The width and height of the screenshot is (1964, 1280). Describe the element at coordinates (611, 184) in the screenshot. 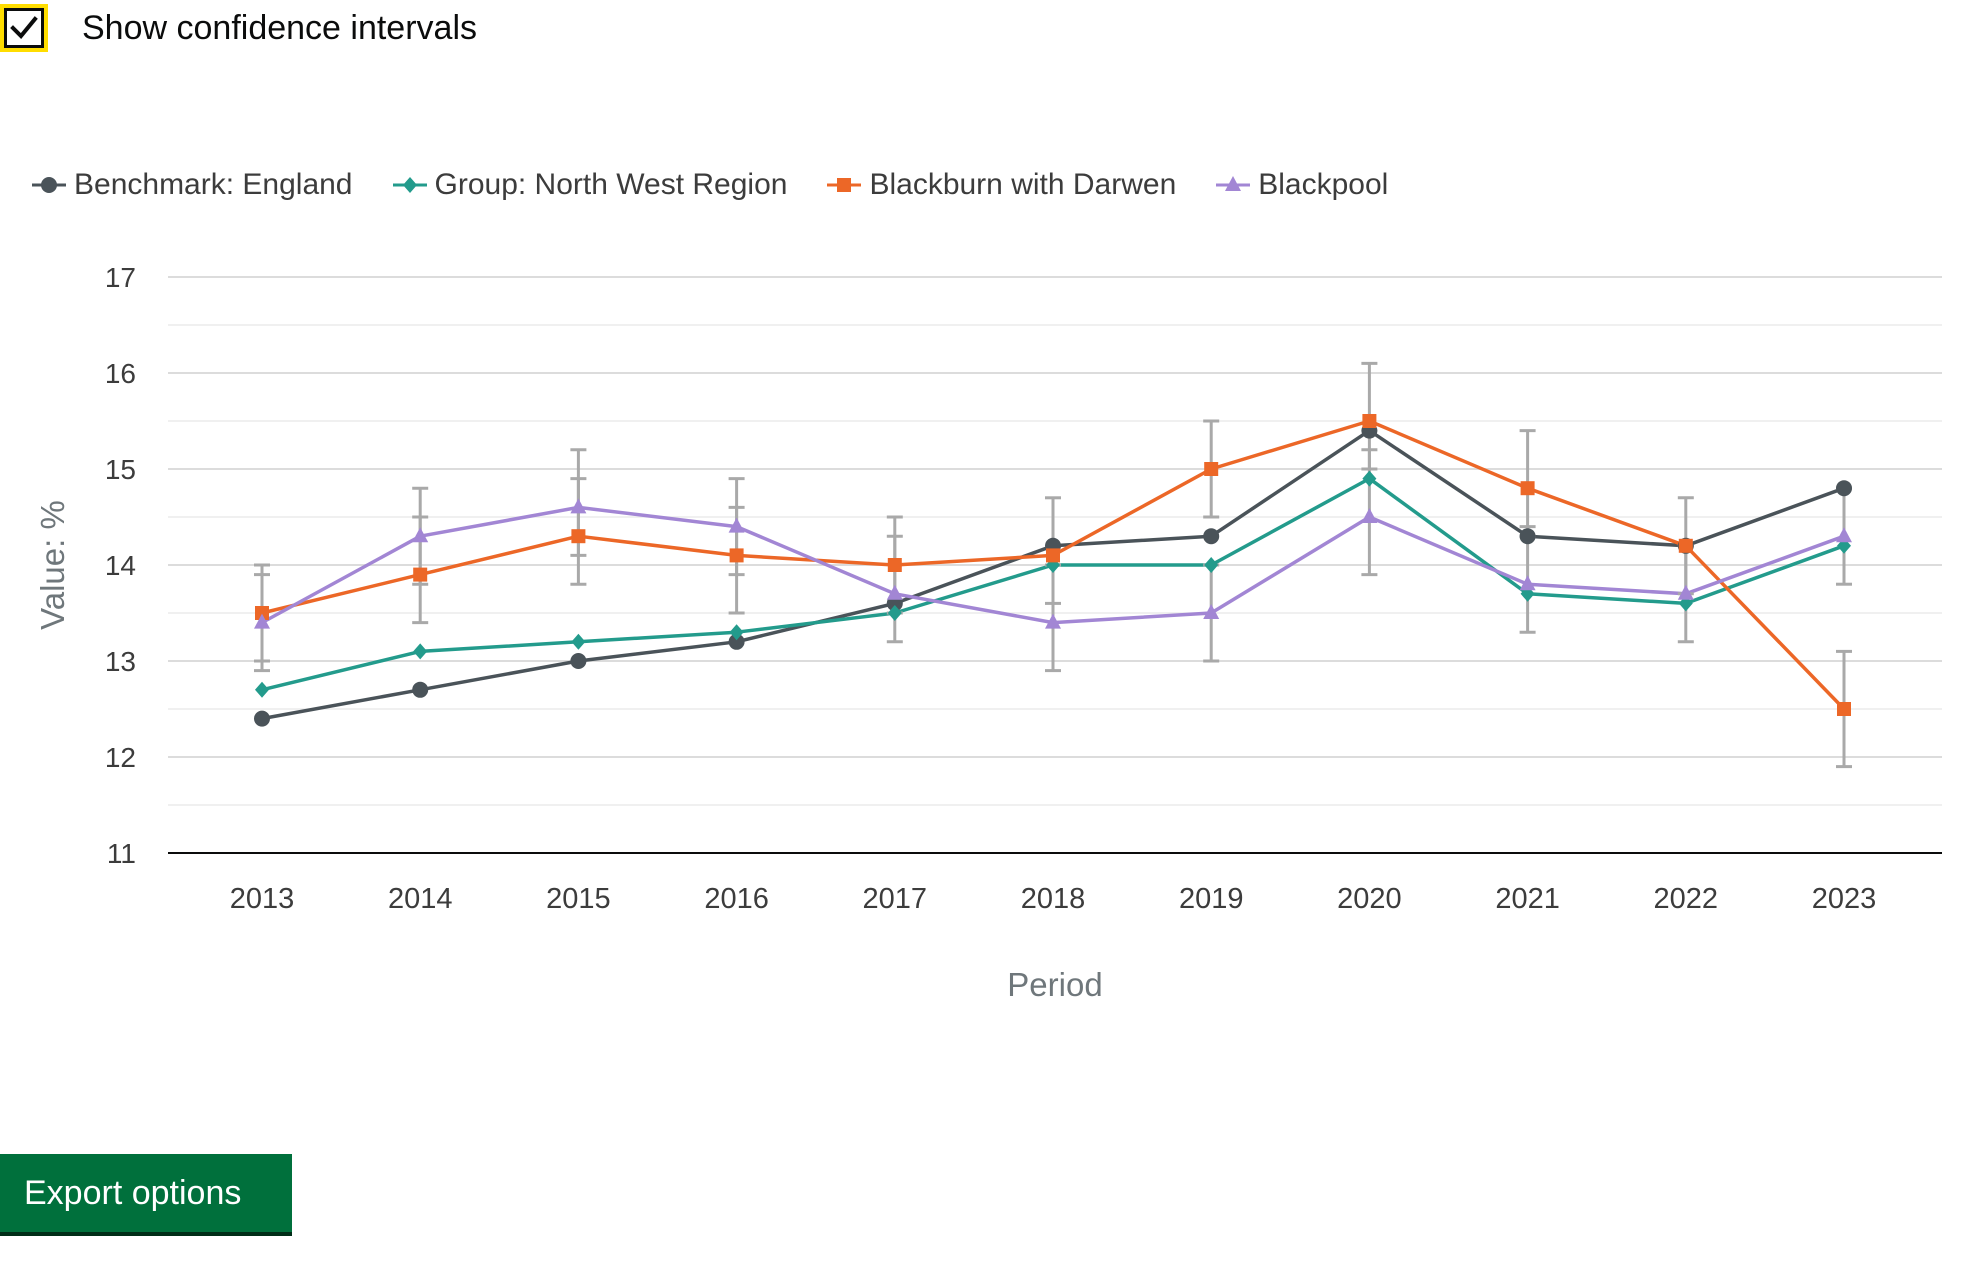

I see `legend-label: Group: North West Region` at that location.